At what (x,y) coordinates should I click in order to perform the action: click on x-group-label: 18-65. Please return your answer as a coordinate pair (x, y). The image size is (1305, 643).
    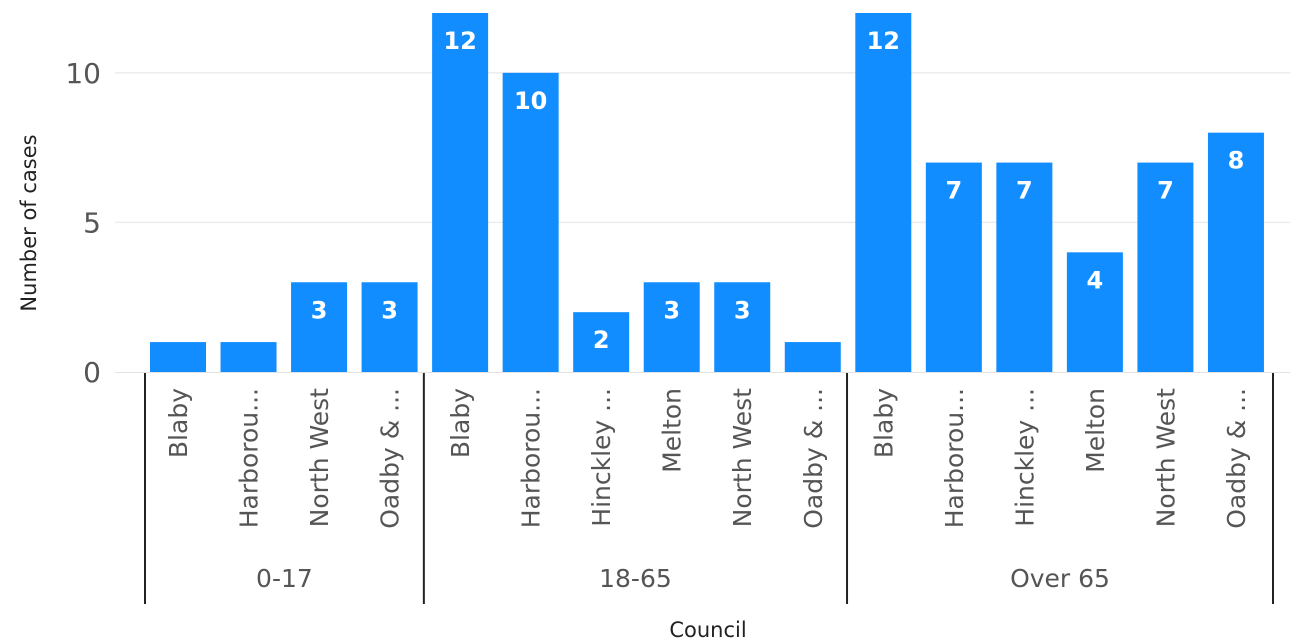
    Looking at the image, I should click on (635, 578).